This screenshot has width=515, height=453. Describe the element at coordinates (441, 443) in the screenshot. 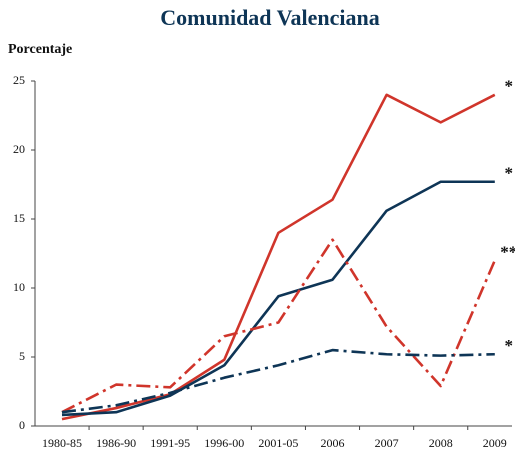

I see `x-tick-label: 2008` at that location.